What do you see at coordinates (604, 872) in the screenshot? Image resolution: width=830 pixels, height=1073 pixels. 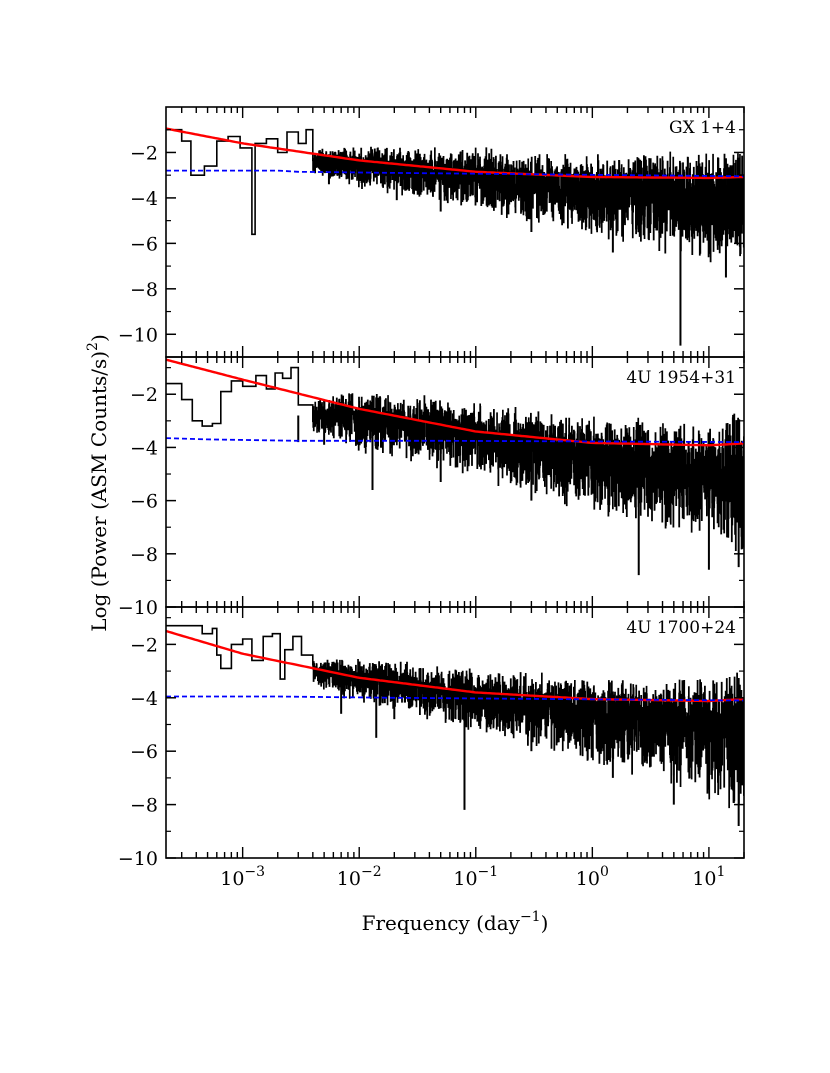 I see `x-tick-label-exponent: 0` at bounding box center [604, 872].